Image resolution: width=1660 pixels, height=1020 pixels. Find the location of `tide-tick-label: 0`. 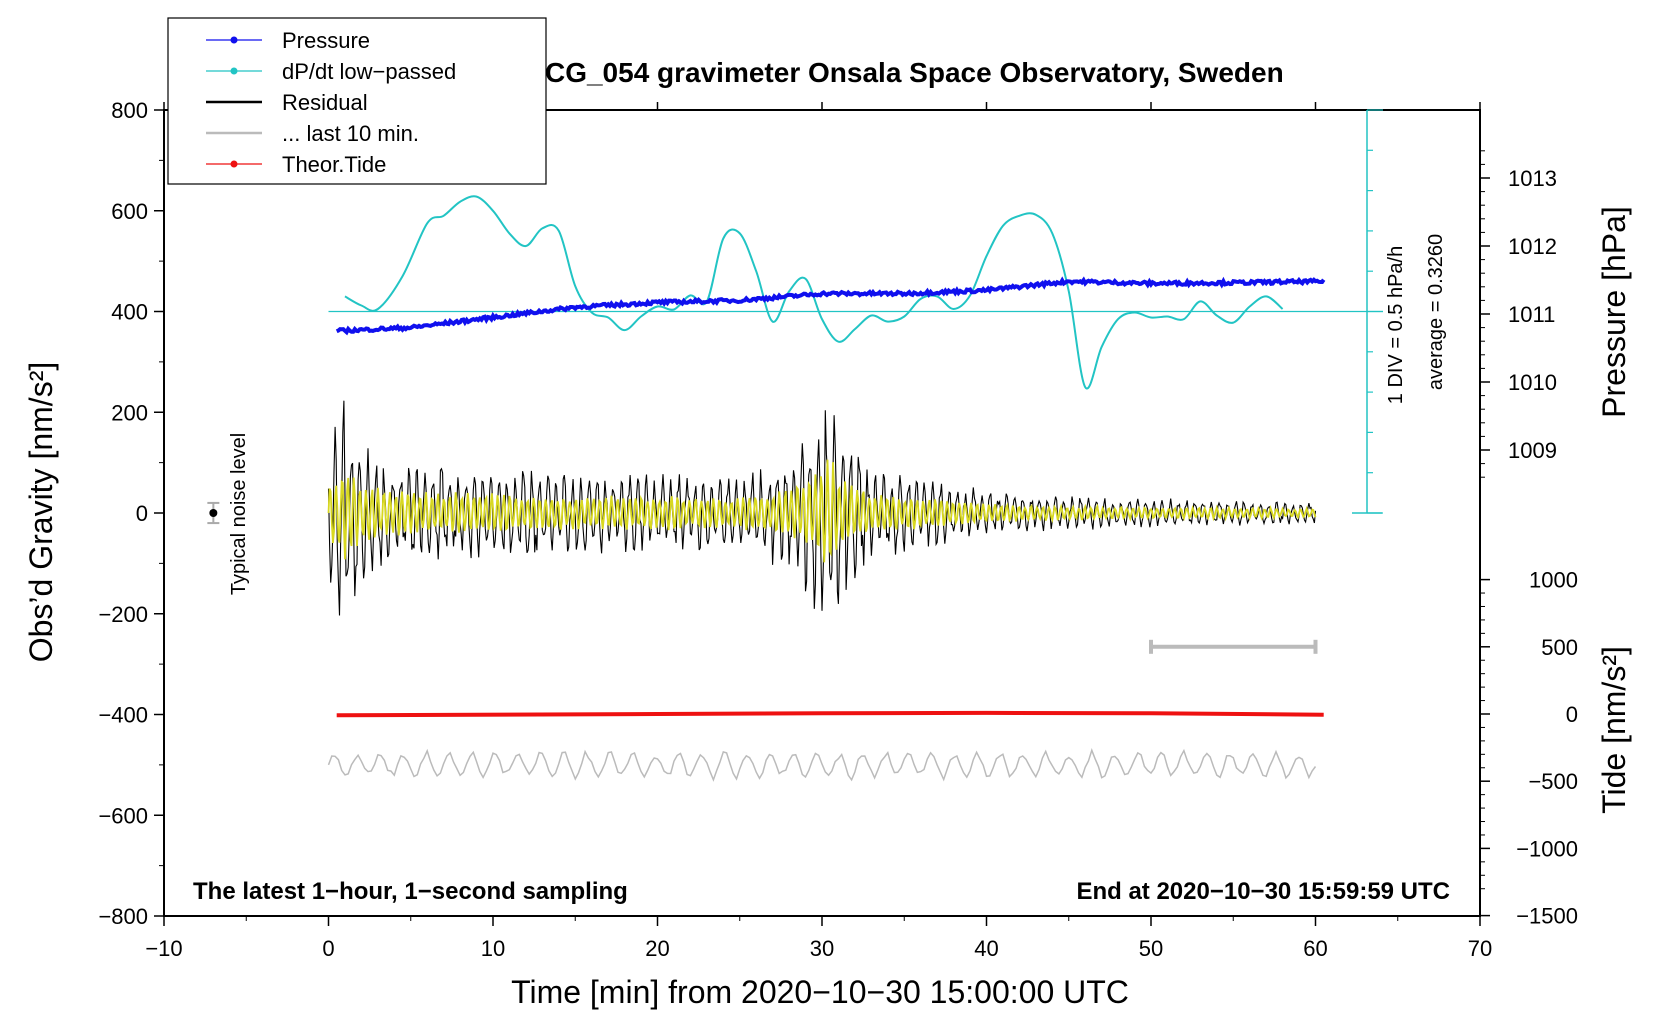

tide-tick-label: 0 is located at coordinates (1572, 714).